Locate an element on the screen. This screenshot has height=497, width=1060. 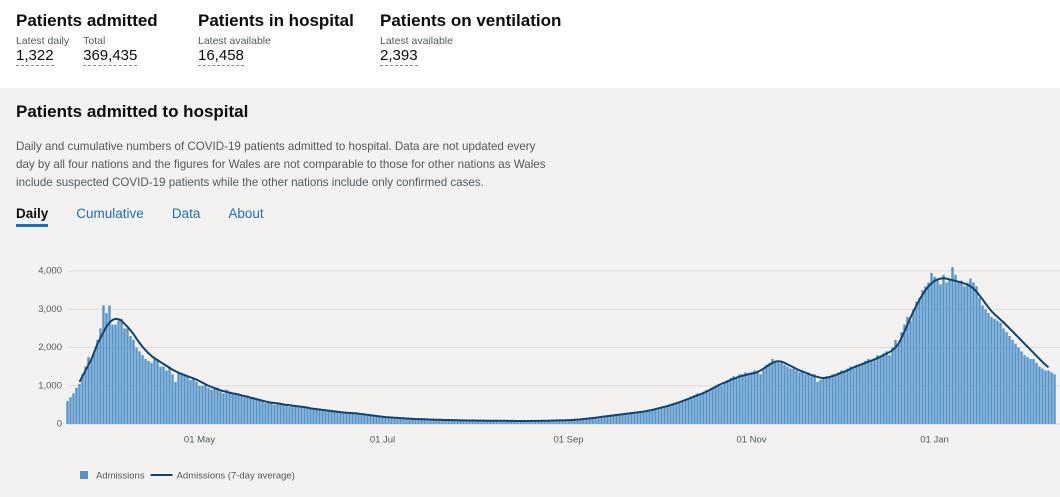
tab: Data is located at coordinates (186, 213).